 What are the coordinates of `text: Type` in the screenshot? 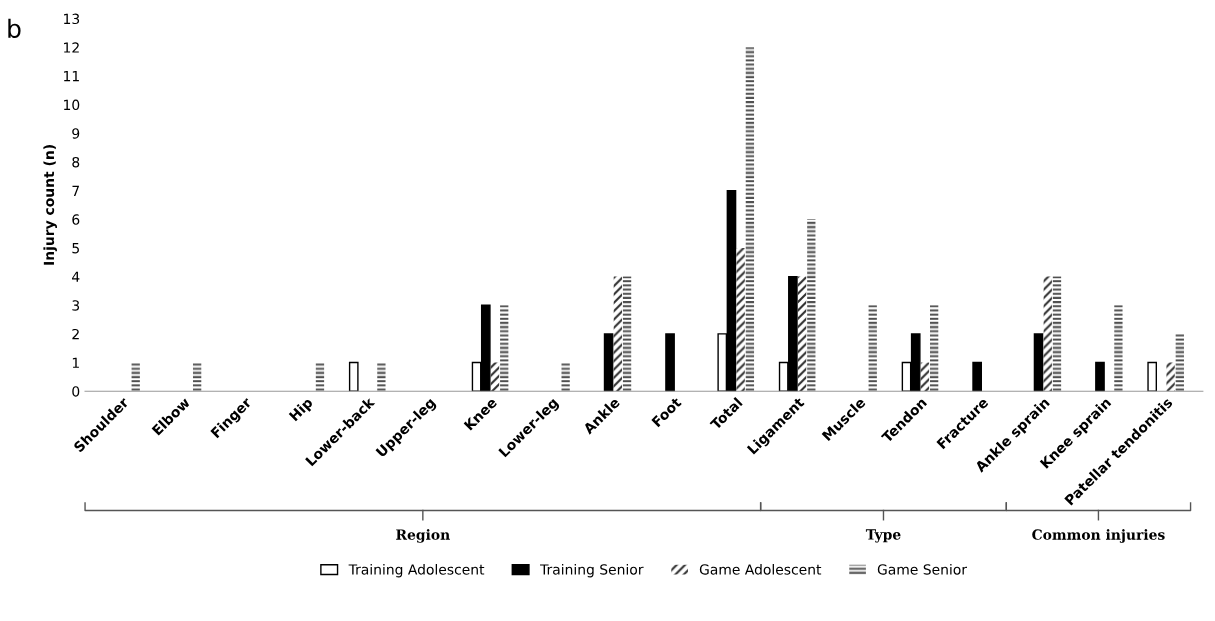 It's located at (883, 536).